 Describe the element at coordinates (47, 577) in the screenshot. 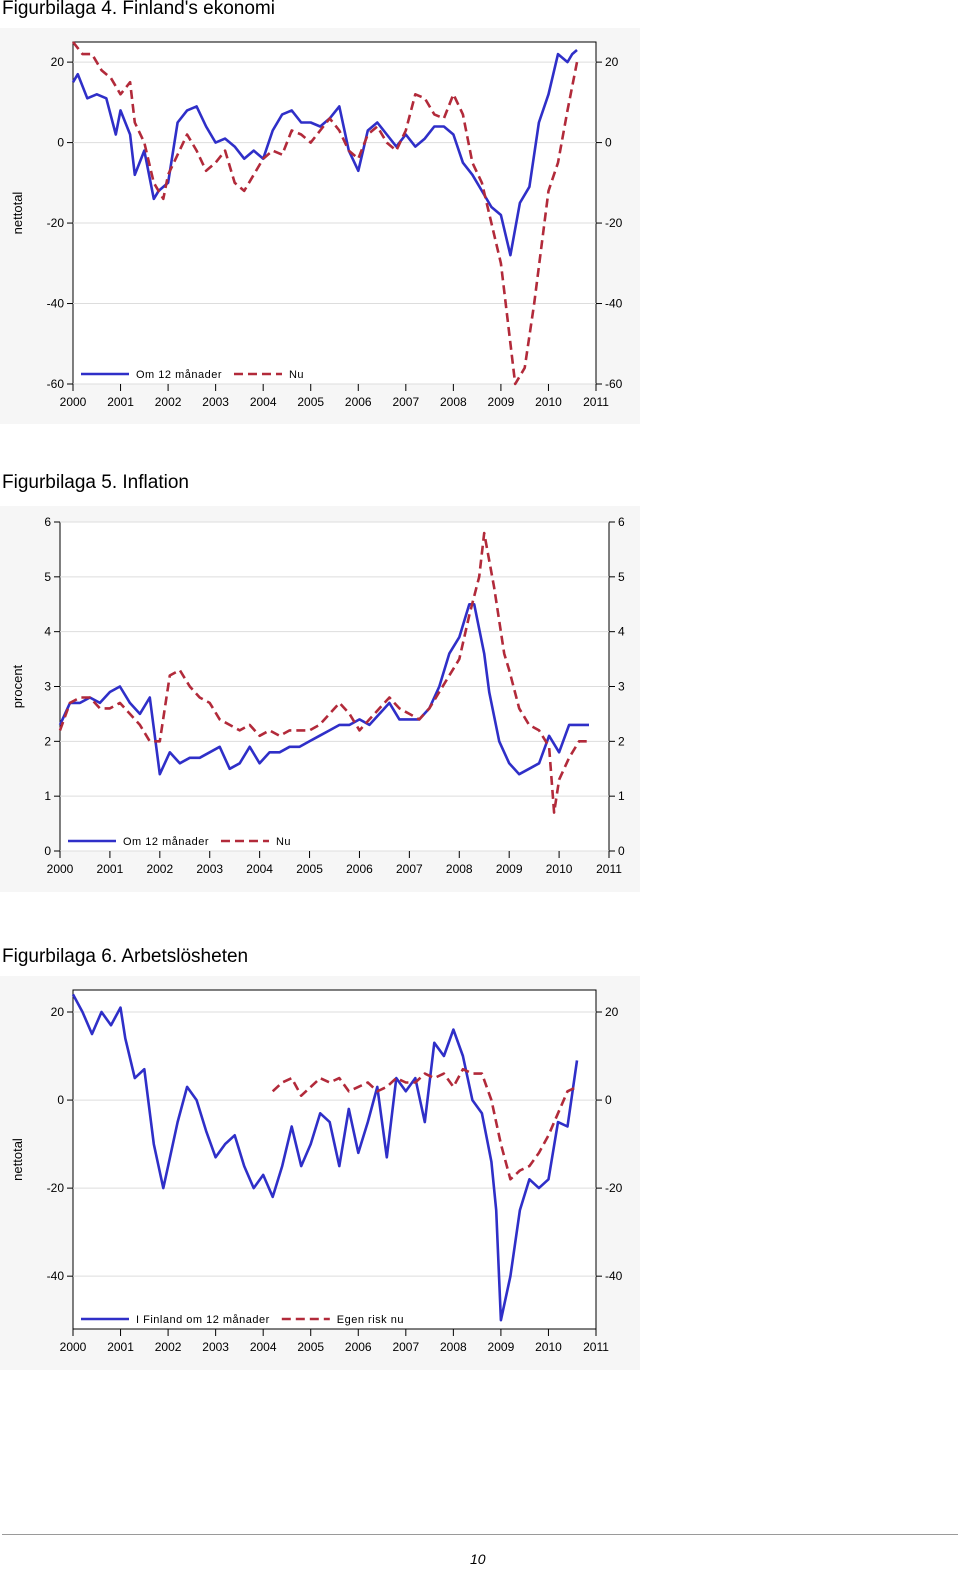

I see `y-tick-label: 5` at that location.